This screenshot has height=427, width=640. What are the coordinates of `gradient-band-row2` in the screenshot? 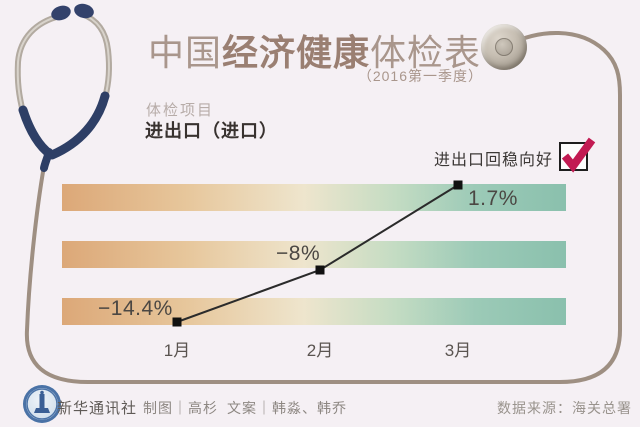 It's located at (314, 254).